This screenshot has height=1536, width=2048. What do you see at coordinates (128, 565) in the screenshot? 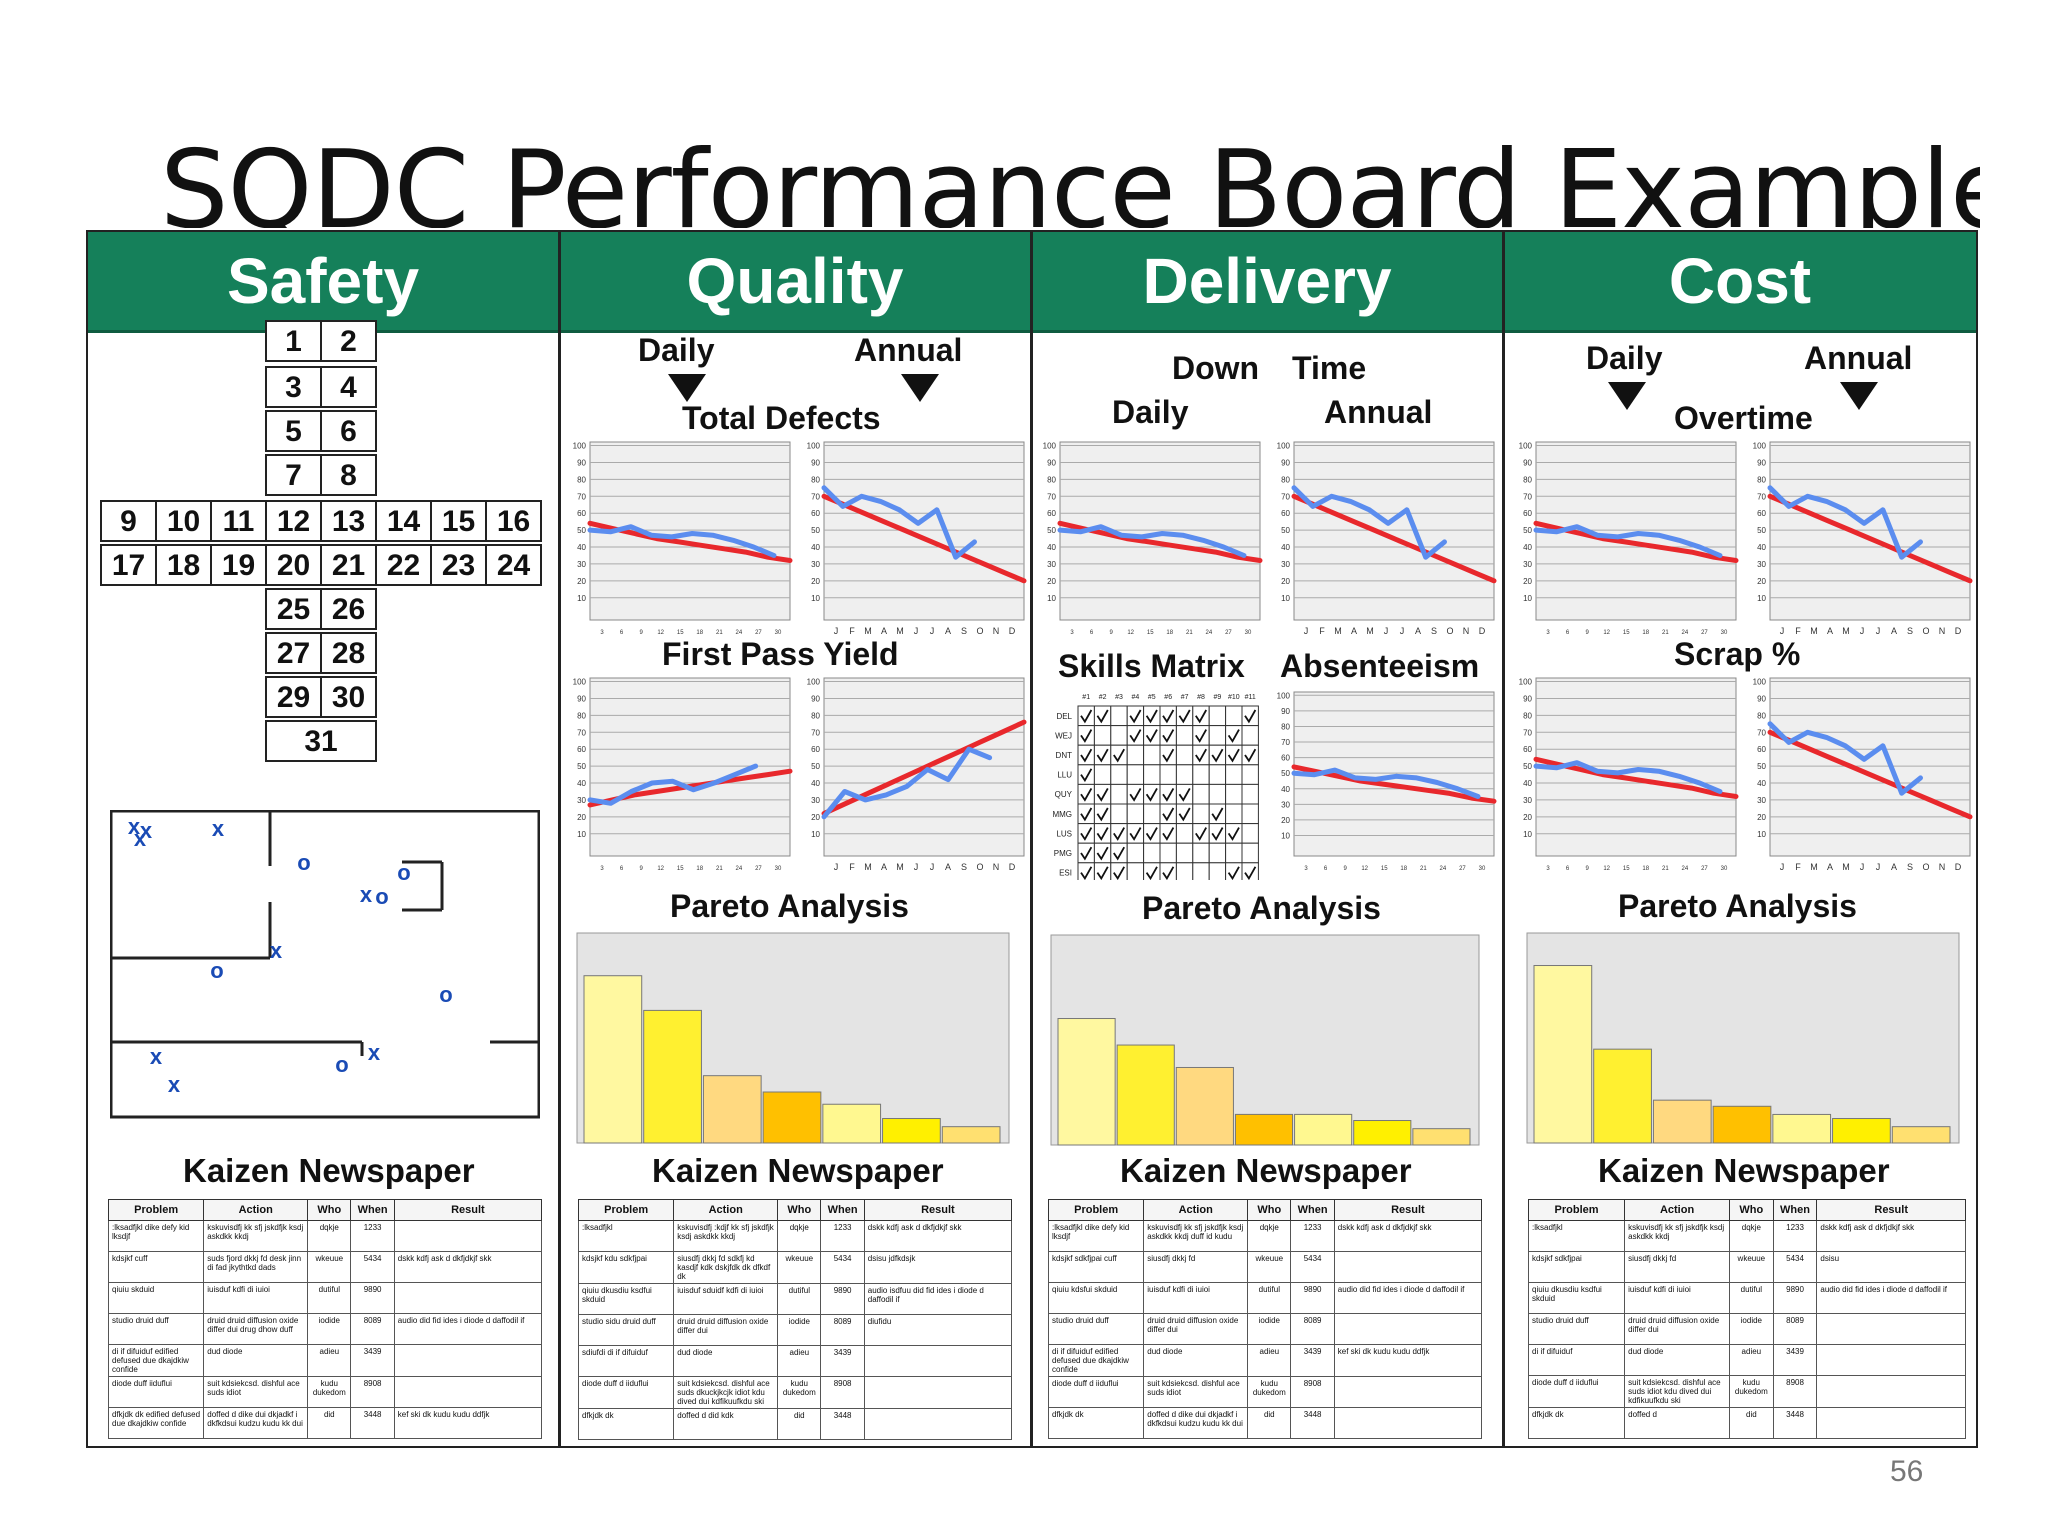
I see `calendar-day: 17` at bounding box center [128, 565].